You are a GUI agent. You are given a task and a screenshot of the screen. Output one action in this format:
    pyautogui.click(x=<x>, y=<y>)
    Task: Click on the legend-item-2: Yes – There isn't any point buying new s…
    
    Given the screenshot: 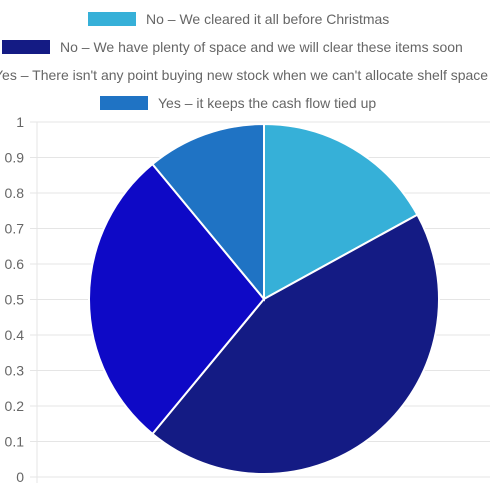 What is the action you would take?
    pyautogui.click(x=244, y=75)
    